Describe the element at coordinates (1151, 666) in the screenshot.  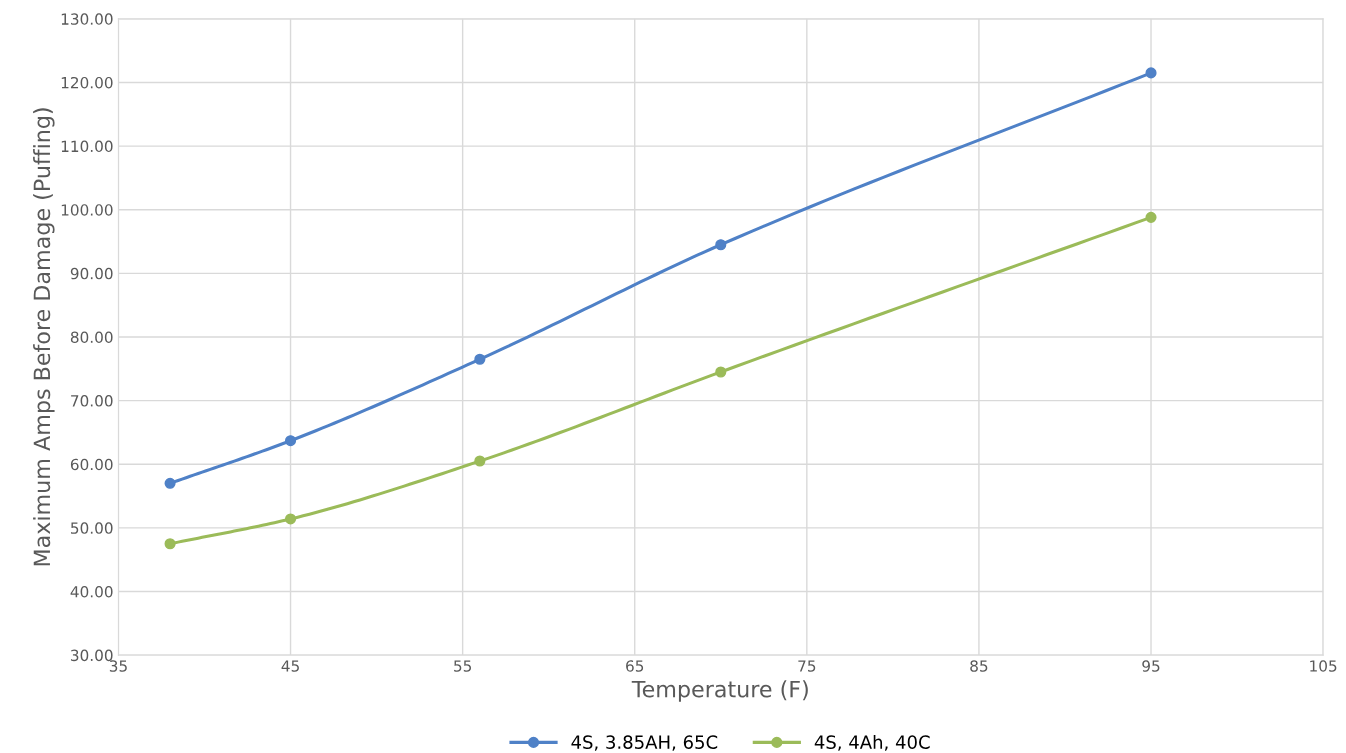
I see `x-tick-label: 95` at that location.